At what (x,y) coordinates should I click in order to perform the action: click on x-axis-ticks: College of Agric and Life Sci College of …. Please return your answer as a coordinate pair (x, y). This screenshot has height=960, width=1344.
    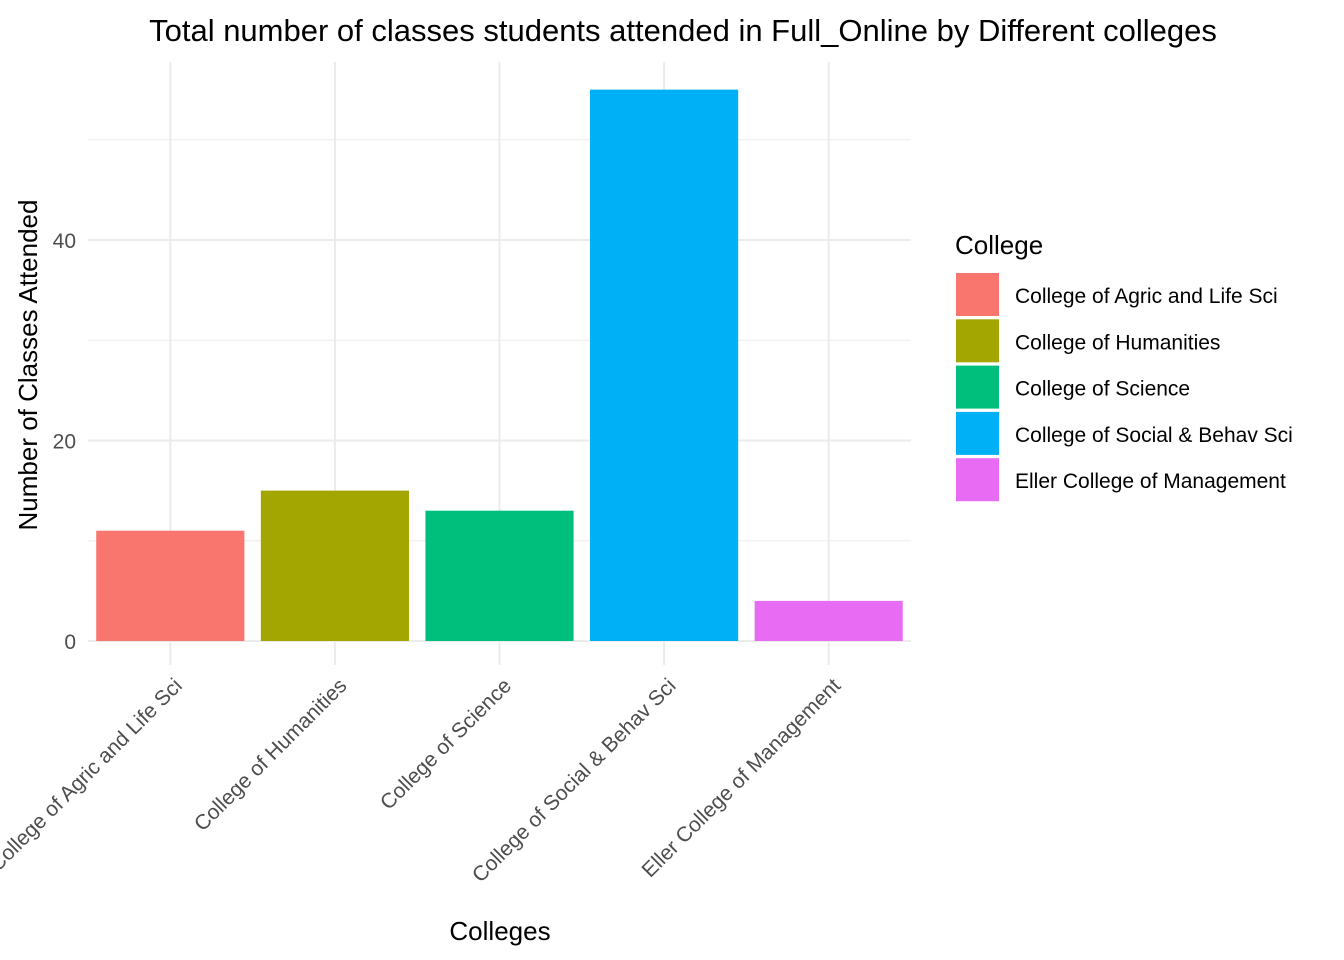
    Looking at the image, I should click on (422, 780).